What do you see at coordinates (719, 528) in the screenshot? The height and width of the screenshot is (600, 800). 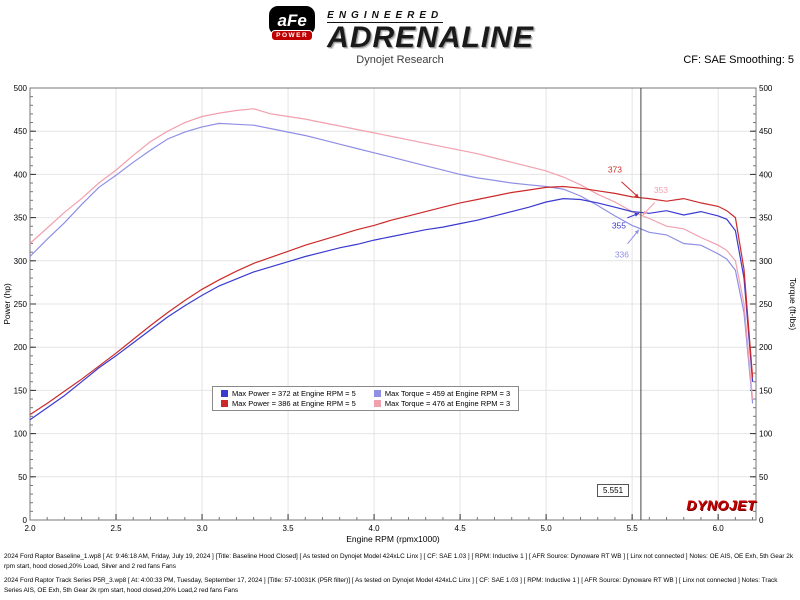 I see `x-tick-label: 6.0` at bounding box center [719, 528].